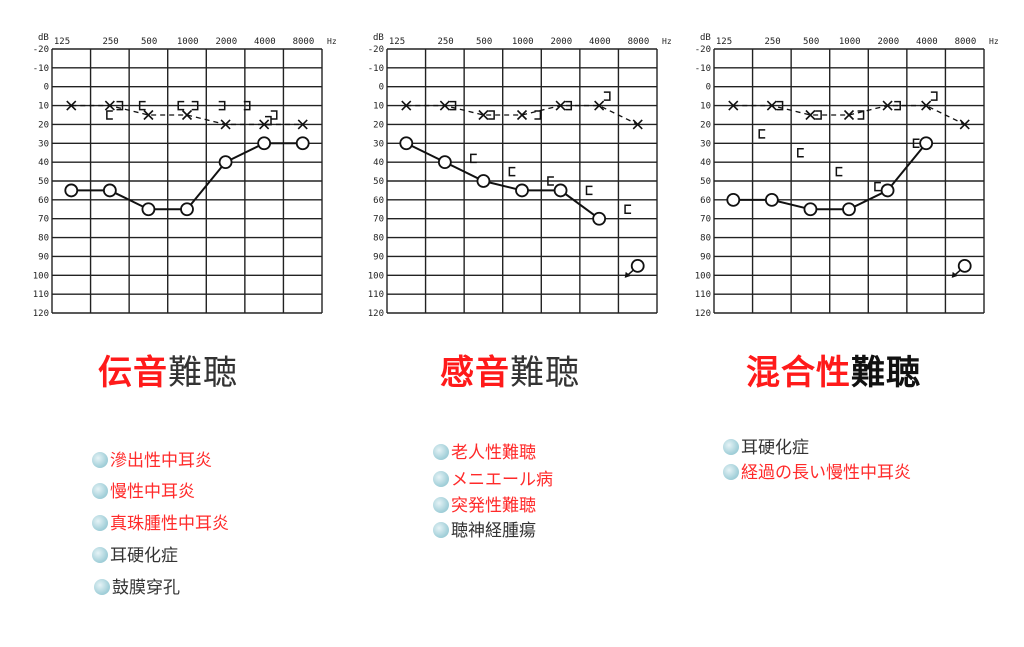 Image resolution: width=1024 pixels, height=647 pixels. What do you see at coordinates (724, 42) in the screenshot?
I see `x-tick-label: 125` at bounding box center [724, 42].